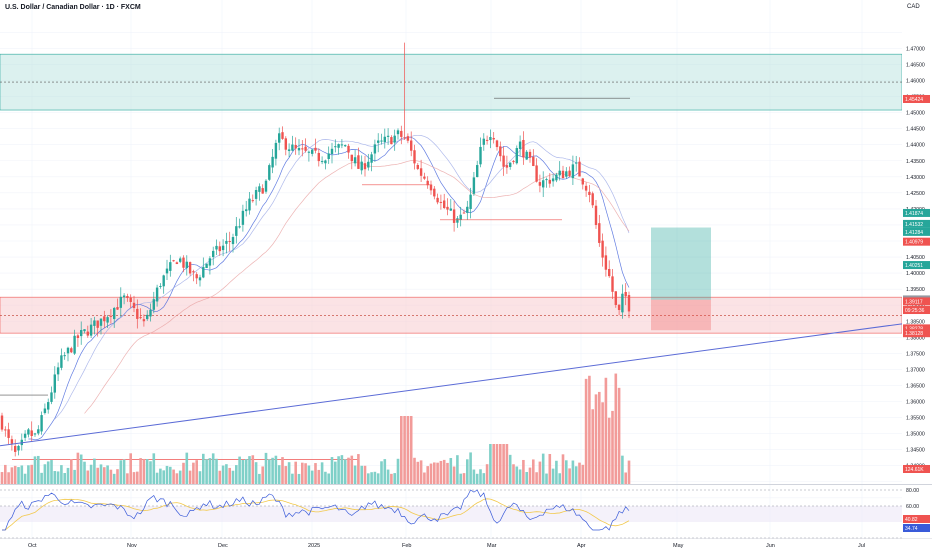 Image resolution: width=932 pixels, height=550 pixels. What do you see at coordinates (915, 435) in the screenshot?
I see `price-tick-label: 1.35000` at bounding box center [915, 435].